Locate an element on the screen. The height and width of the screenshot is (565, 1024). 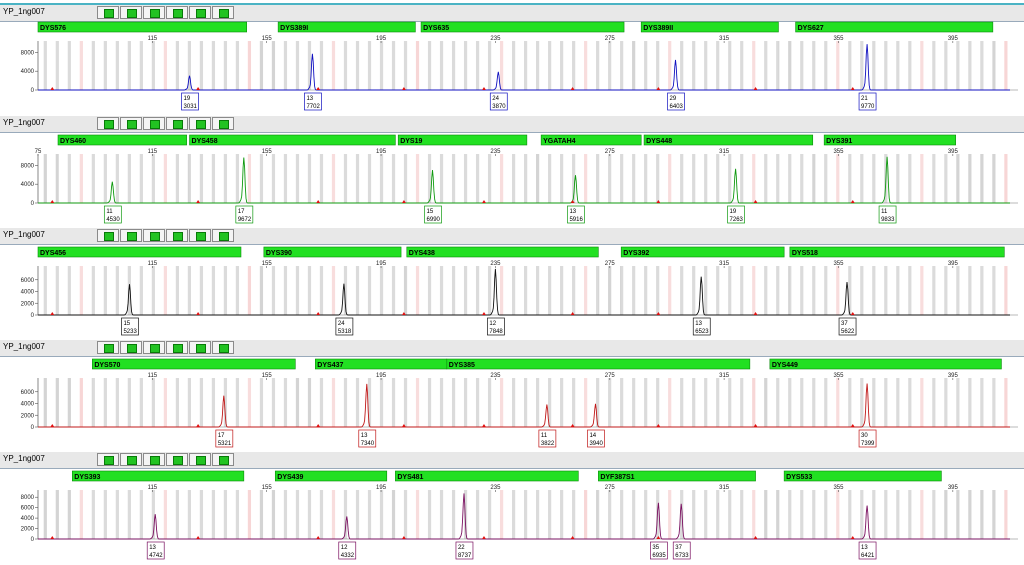
peak-label: 30 7399 is located at coordinates (867, 438).